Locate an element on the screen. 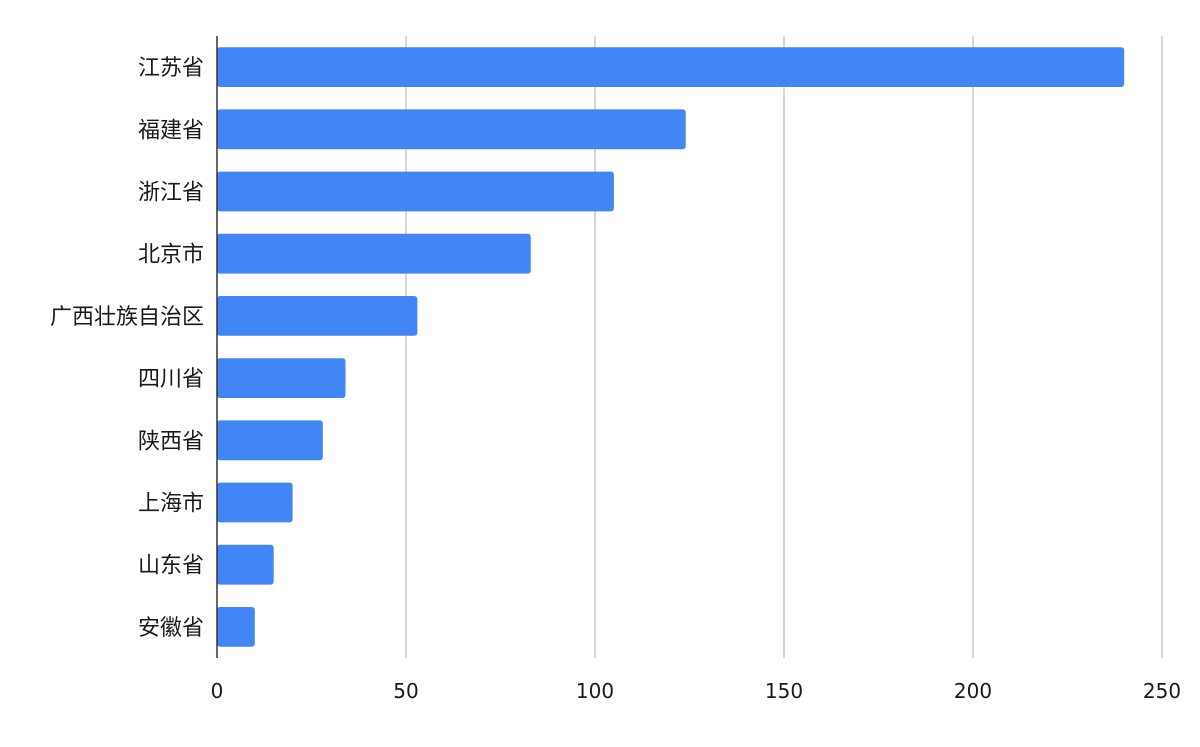  category-label: 福建省 is located at coordinates (171, 130).